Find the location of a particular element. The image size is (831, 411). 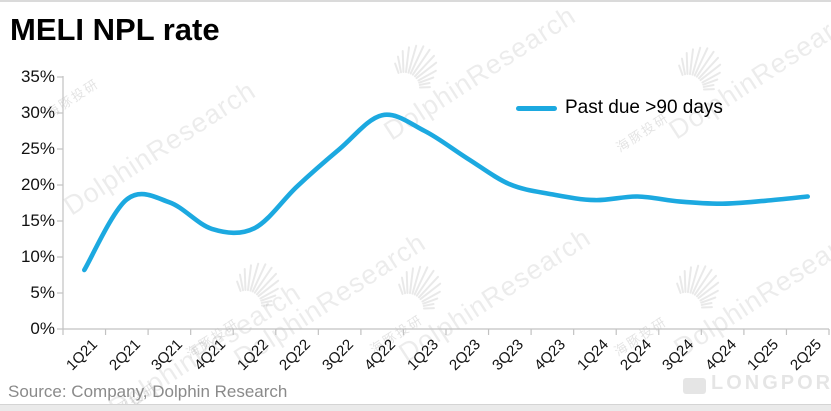

source-note: Source: Company, Dolphin Research is located at coordinates (148, 391).